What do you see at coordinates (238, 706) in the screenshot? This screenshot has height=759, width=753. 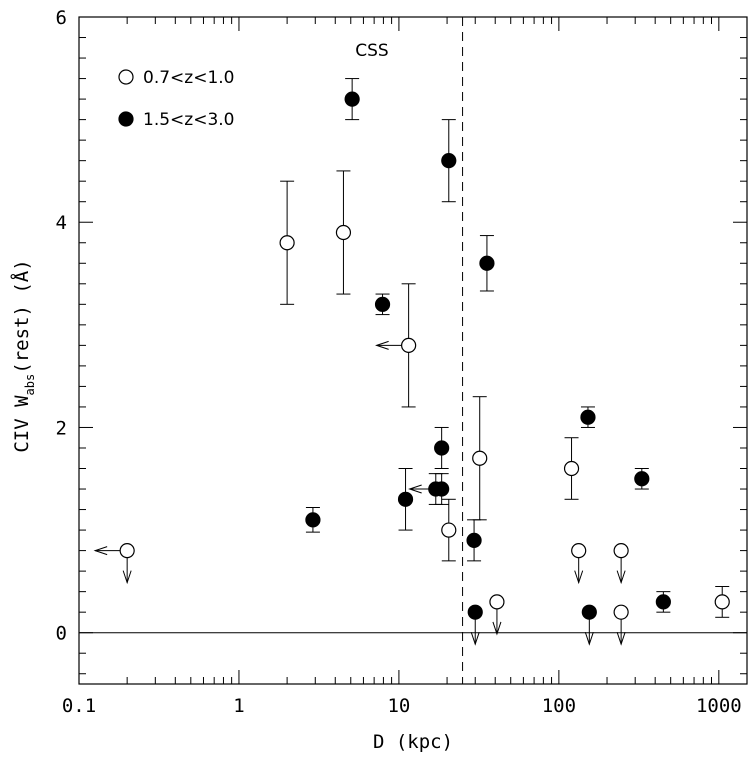 I see `x-tick-label: 1` at bounding box center [238, 706].